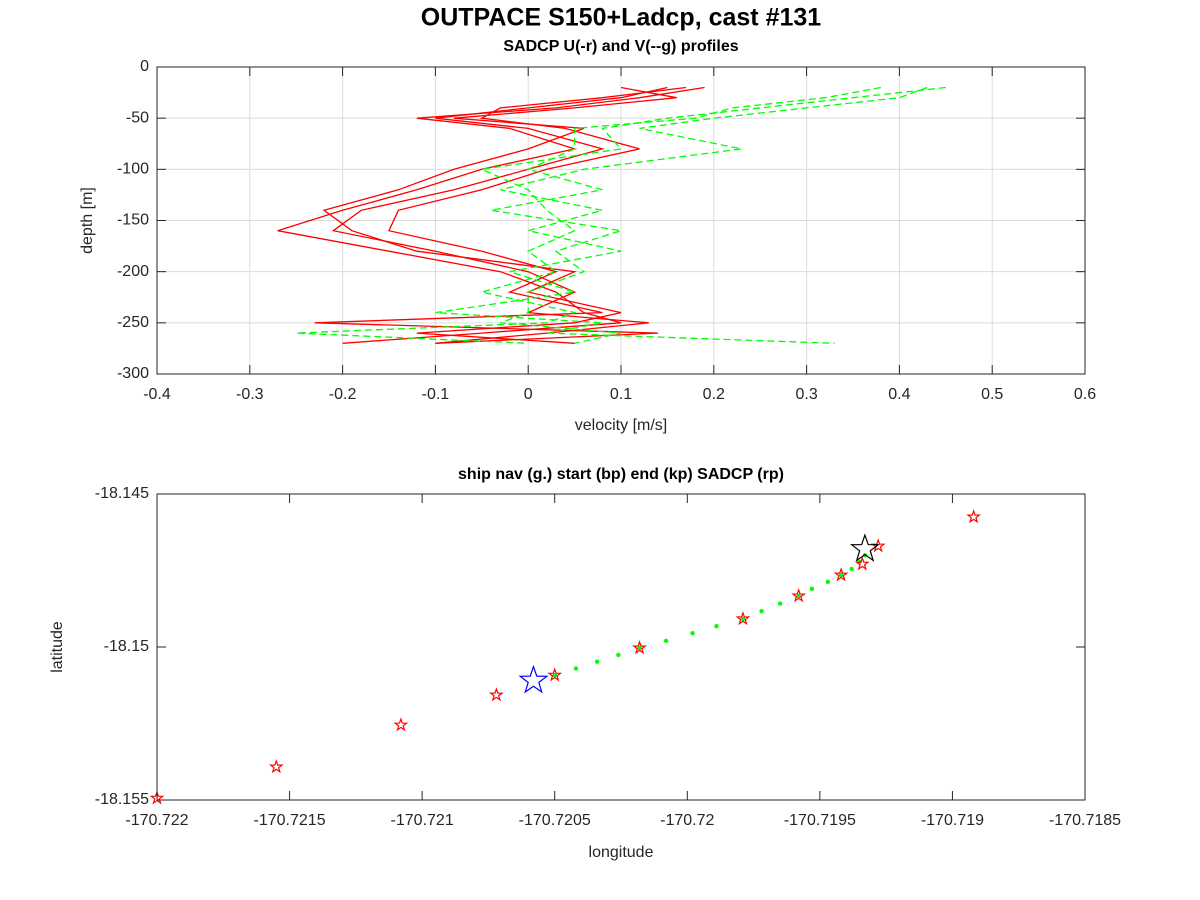  What do you see at coordinates (57, 647) in the screenshot?
I see `y-axis-label: latitude` at bounding box center [57, 647].